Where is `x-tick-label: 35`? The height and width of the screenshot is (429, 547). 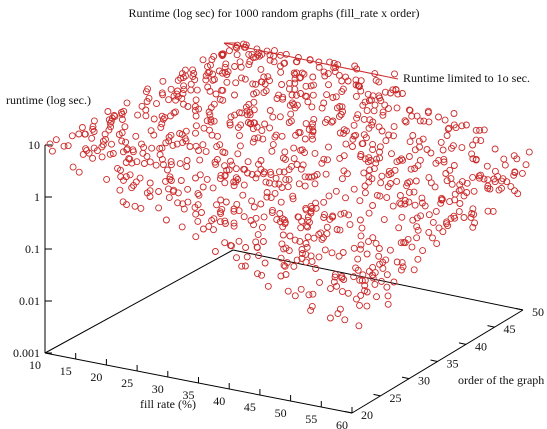
x-tick-label: 35 is located at coordinates (189, 395).